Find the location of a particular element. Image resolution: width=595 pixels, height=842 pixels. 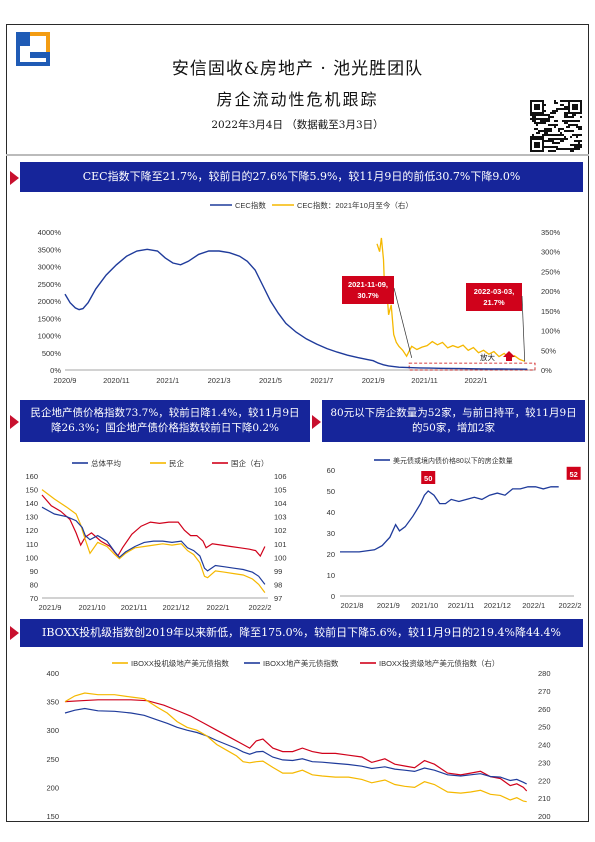

annotation-date-20220303: 2022-03-03, is located at coordinates (494, 291).